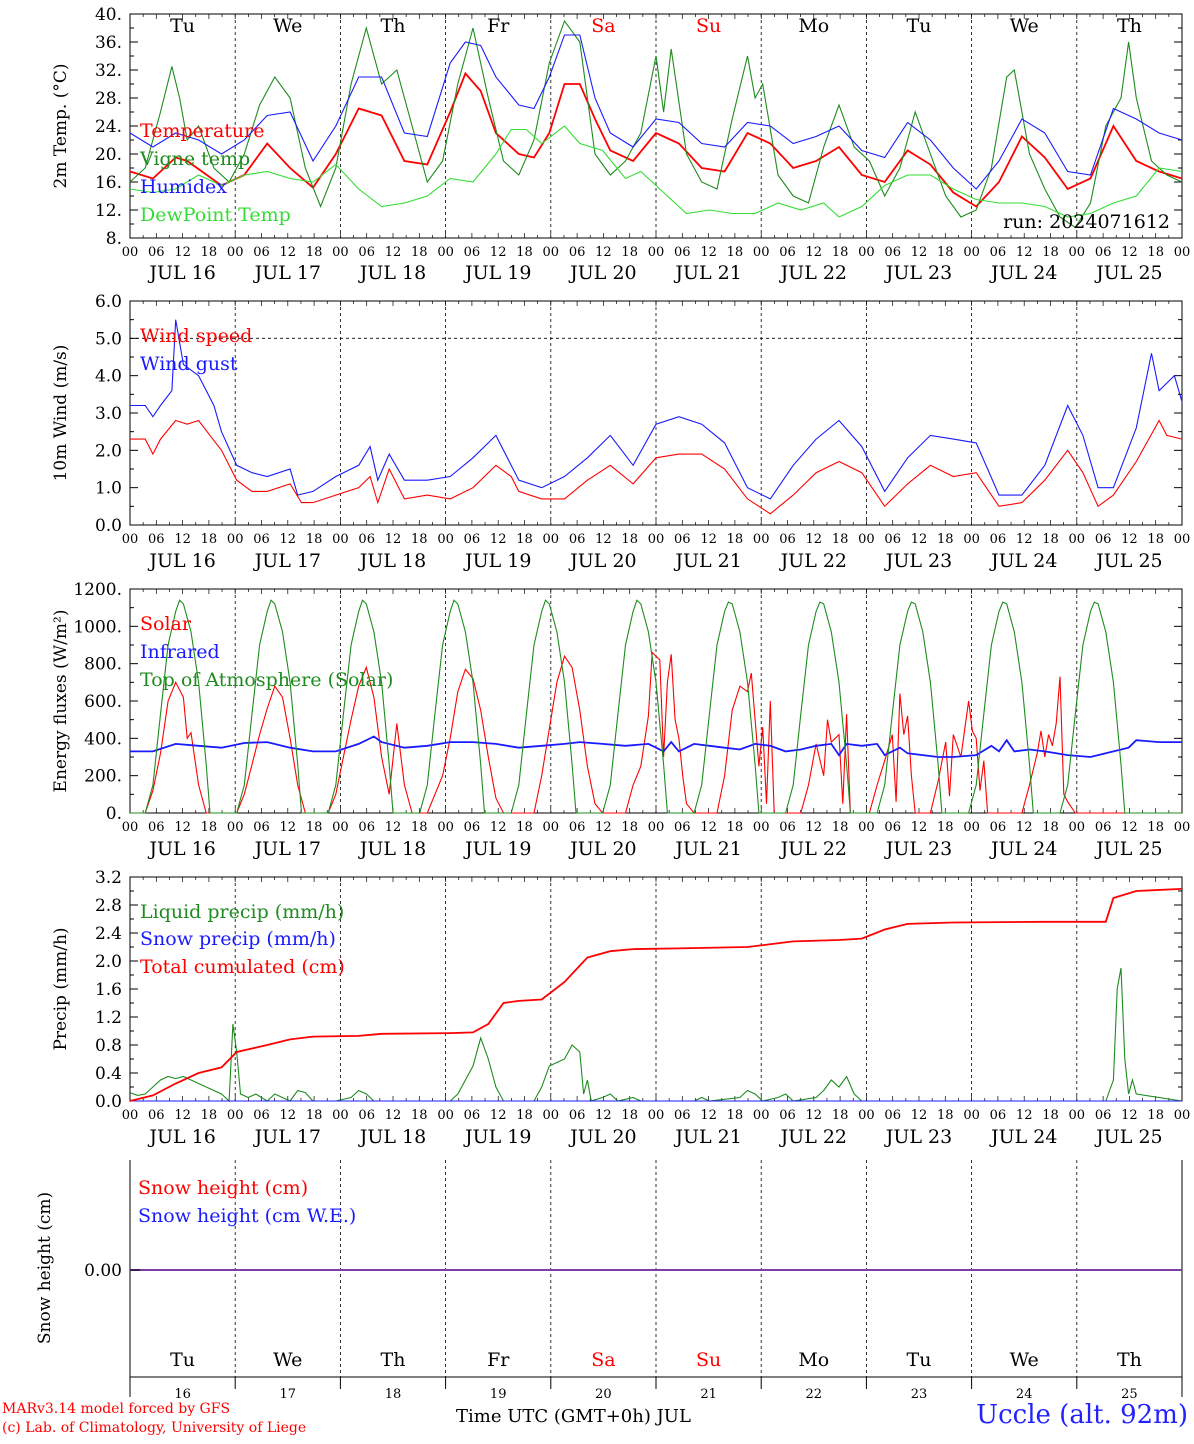  Describe the element at coordinates (238, 939) in the screenshot. I see `legend-entry: Snow precip (mm/h)` at that location.